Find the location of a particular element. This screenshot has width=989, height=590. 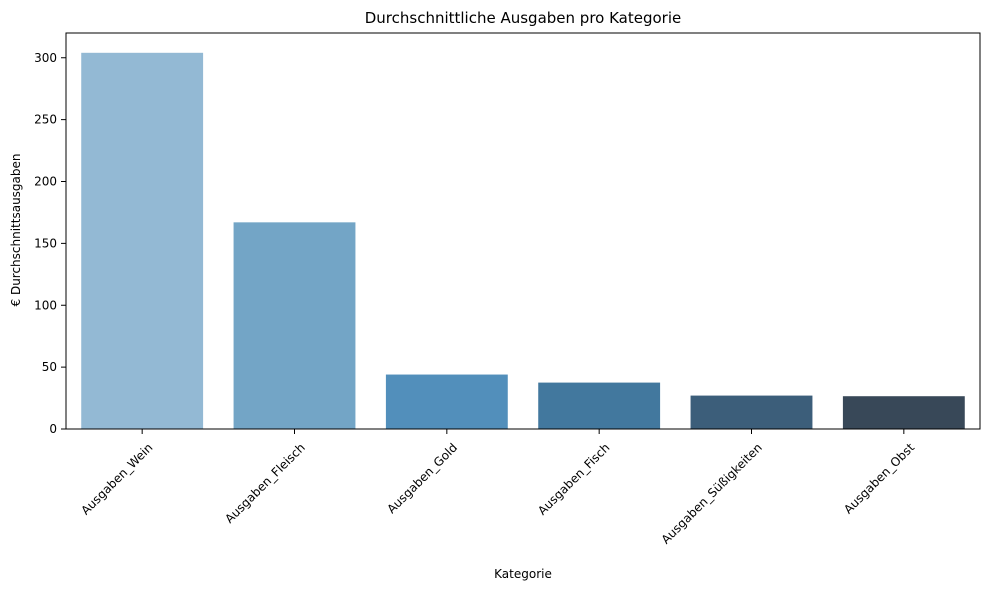

y-tick-label: 50 is located at coordinates (49, 367).